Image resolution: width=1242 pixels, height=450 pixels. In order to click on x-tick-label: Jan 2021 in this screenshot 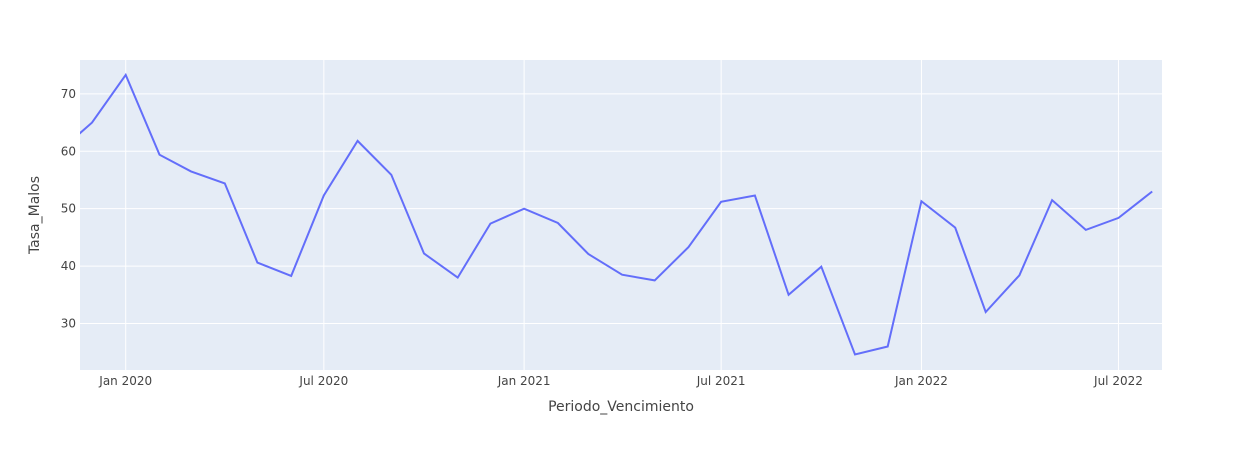, I will do `click(524, 381)`.